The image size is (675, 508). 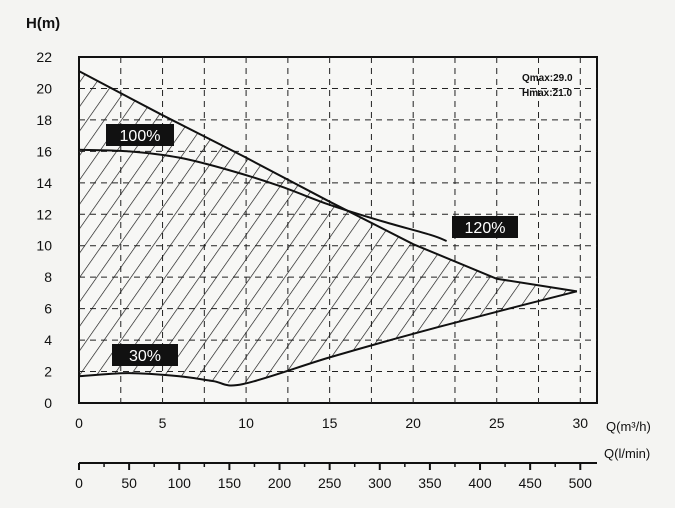 I want to click on secondary-x-axis: 0 50 100 150 200 250 300 350 400 450 500 Q(l/min), so click(x=362, y=468).